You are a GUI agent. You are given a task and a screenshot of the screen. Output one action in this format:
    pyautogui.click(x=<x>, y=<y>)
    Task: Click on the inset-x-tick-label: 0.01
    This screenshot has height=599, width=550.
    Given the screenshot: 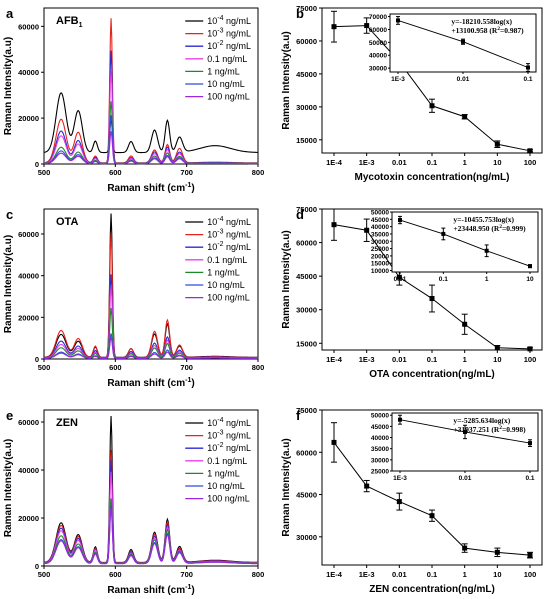 What is the action you would take?
    pyautogui.click(x=463, y=79)
    